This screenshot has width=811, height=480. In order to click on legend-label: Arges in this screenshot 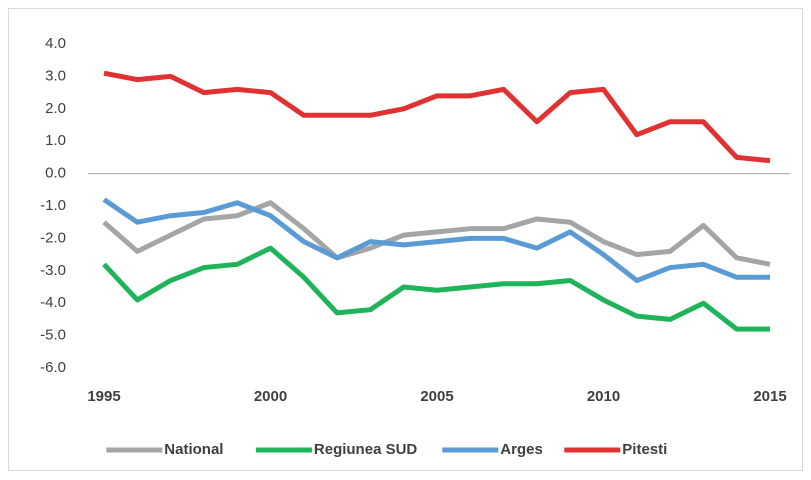, I will do `click(521, 449)`.